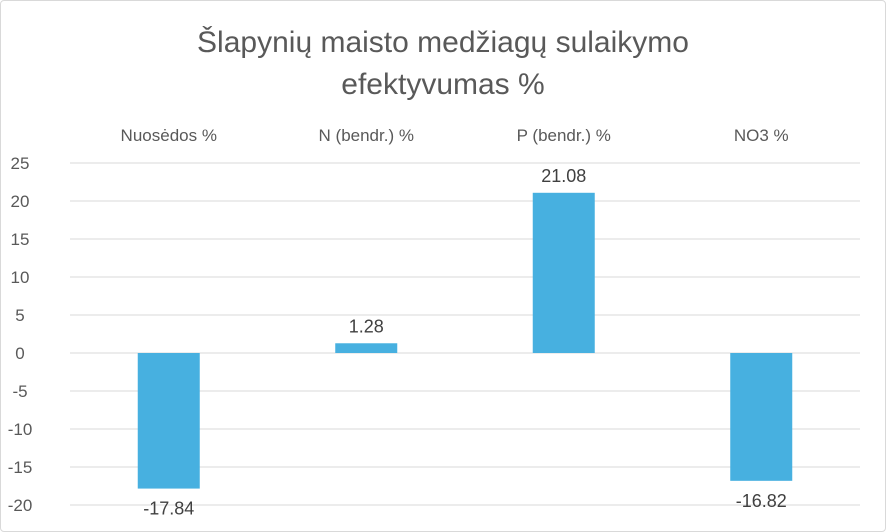  What do you see at coordinates (19, 391) in the screenshot?
I see `y-tick-label: -5` at bounding box center [19, 391].